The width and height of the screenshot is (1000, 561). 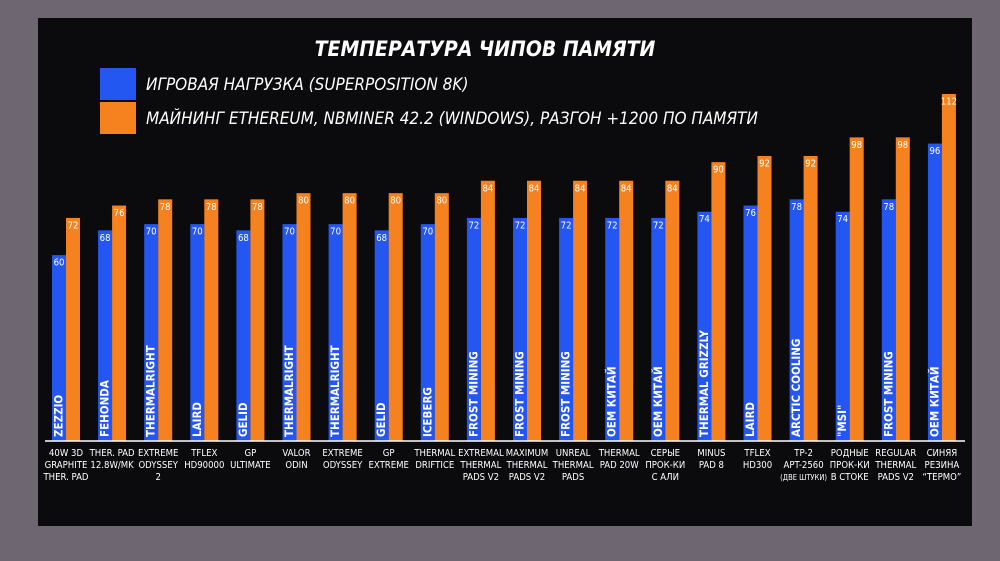 I want to click on brand-label: LAIRD, so click(x=750, y=419).